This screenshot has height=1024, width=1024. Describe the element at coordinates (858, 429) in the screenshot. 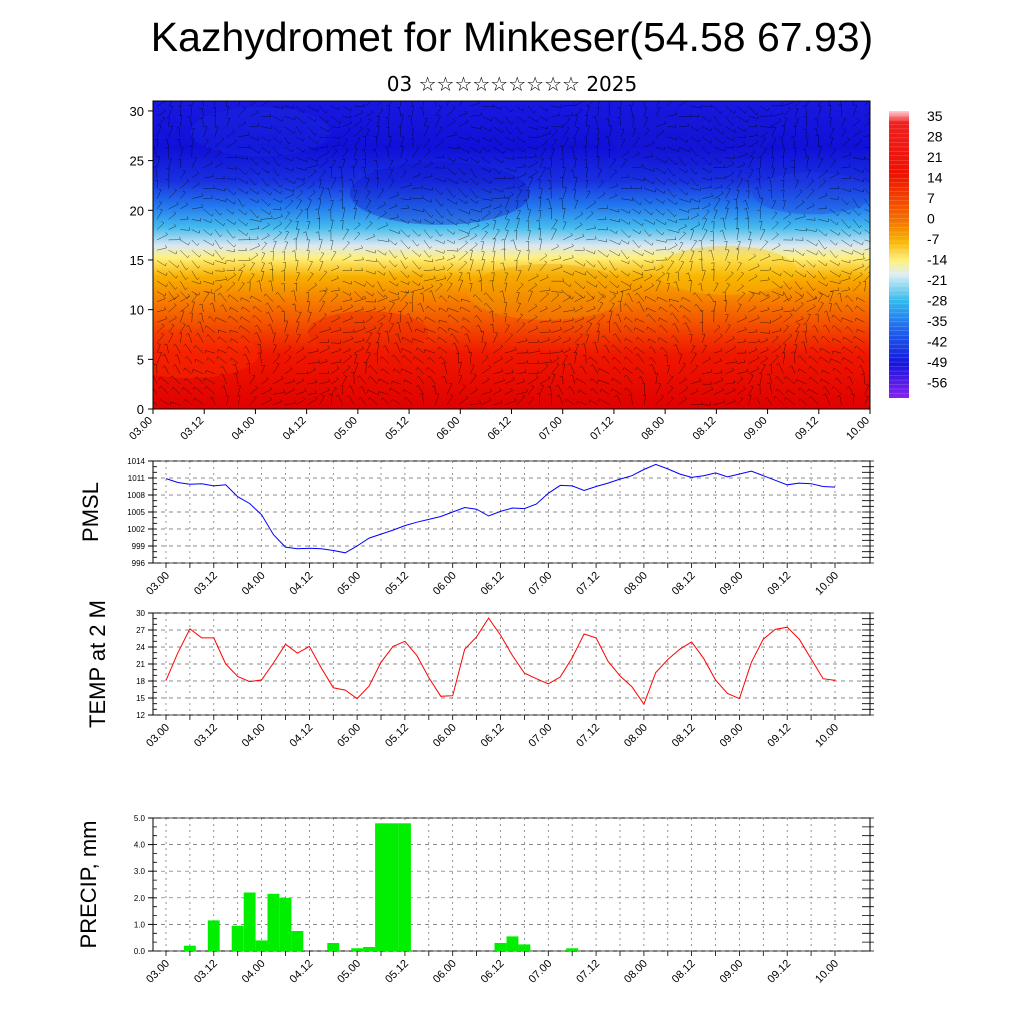

I see `heat-xtick-label-14: 10.00` at that location.